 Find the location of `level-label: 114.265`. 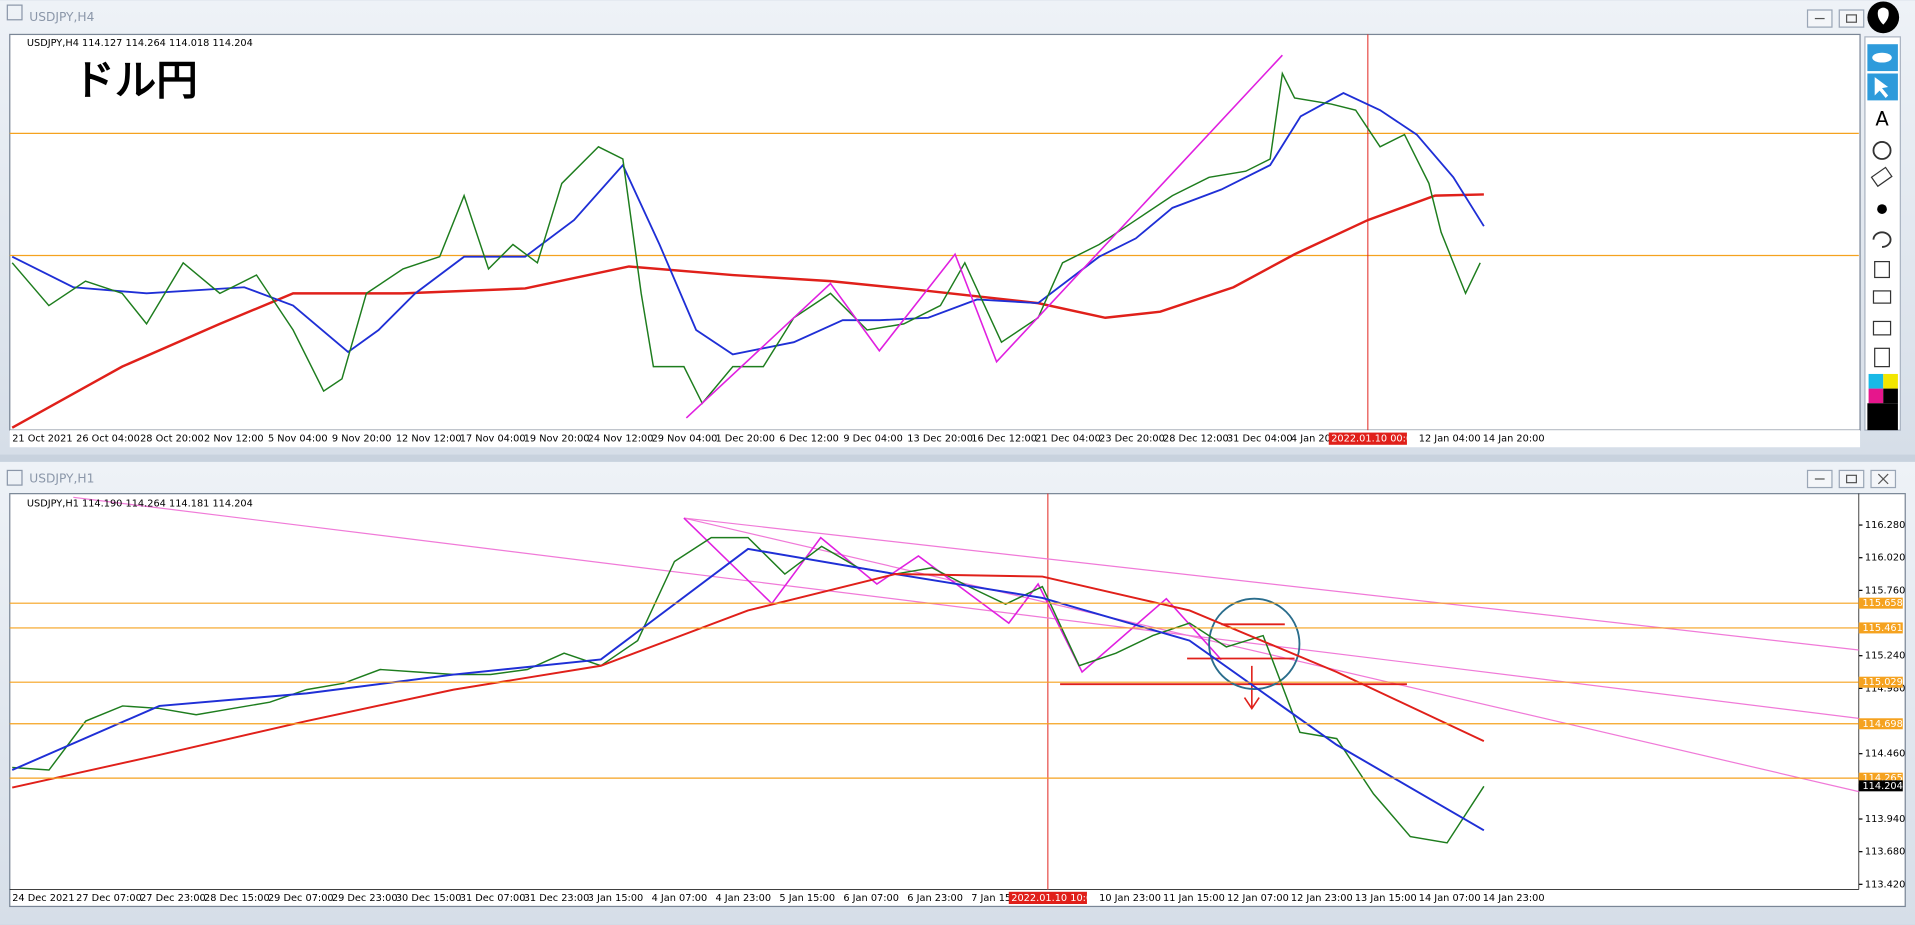

level-label: 114.265 is located at coordinates (1882, 778).